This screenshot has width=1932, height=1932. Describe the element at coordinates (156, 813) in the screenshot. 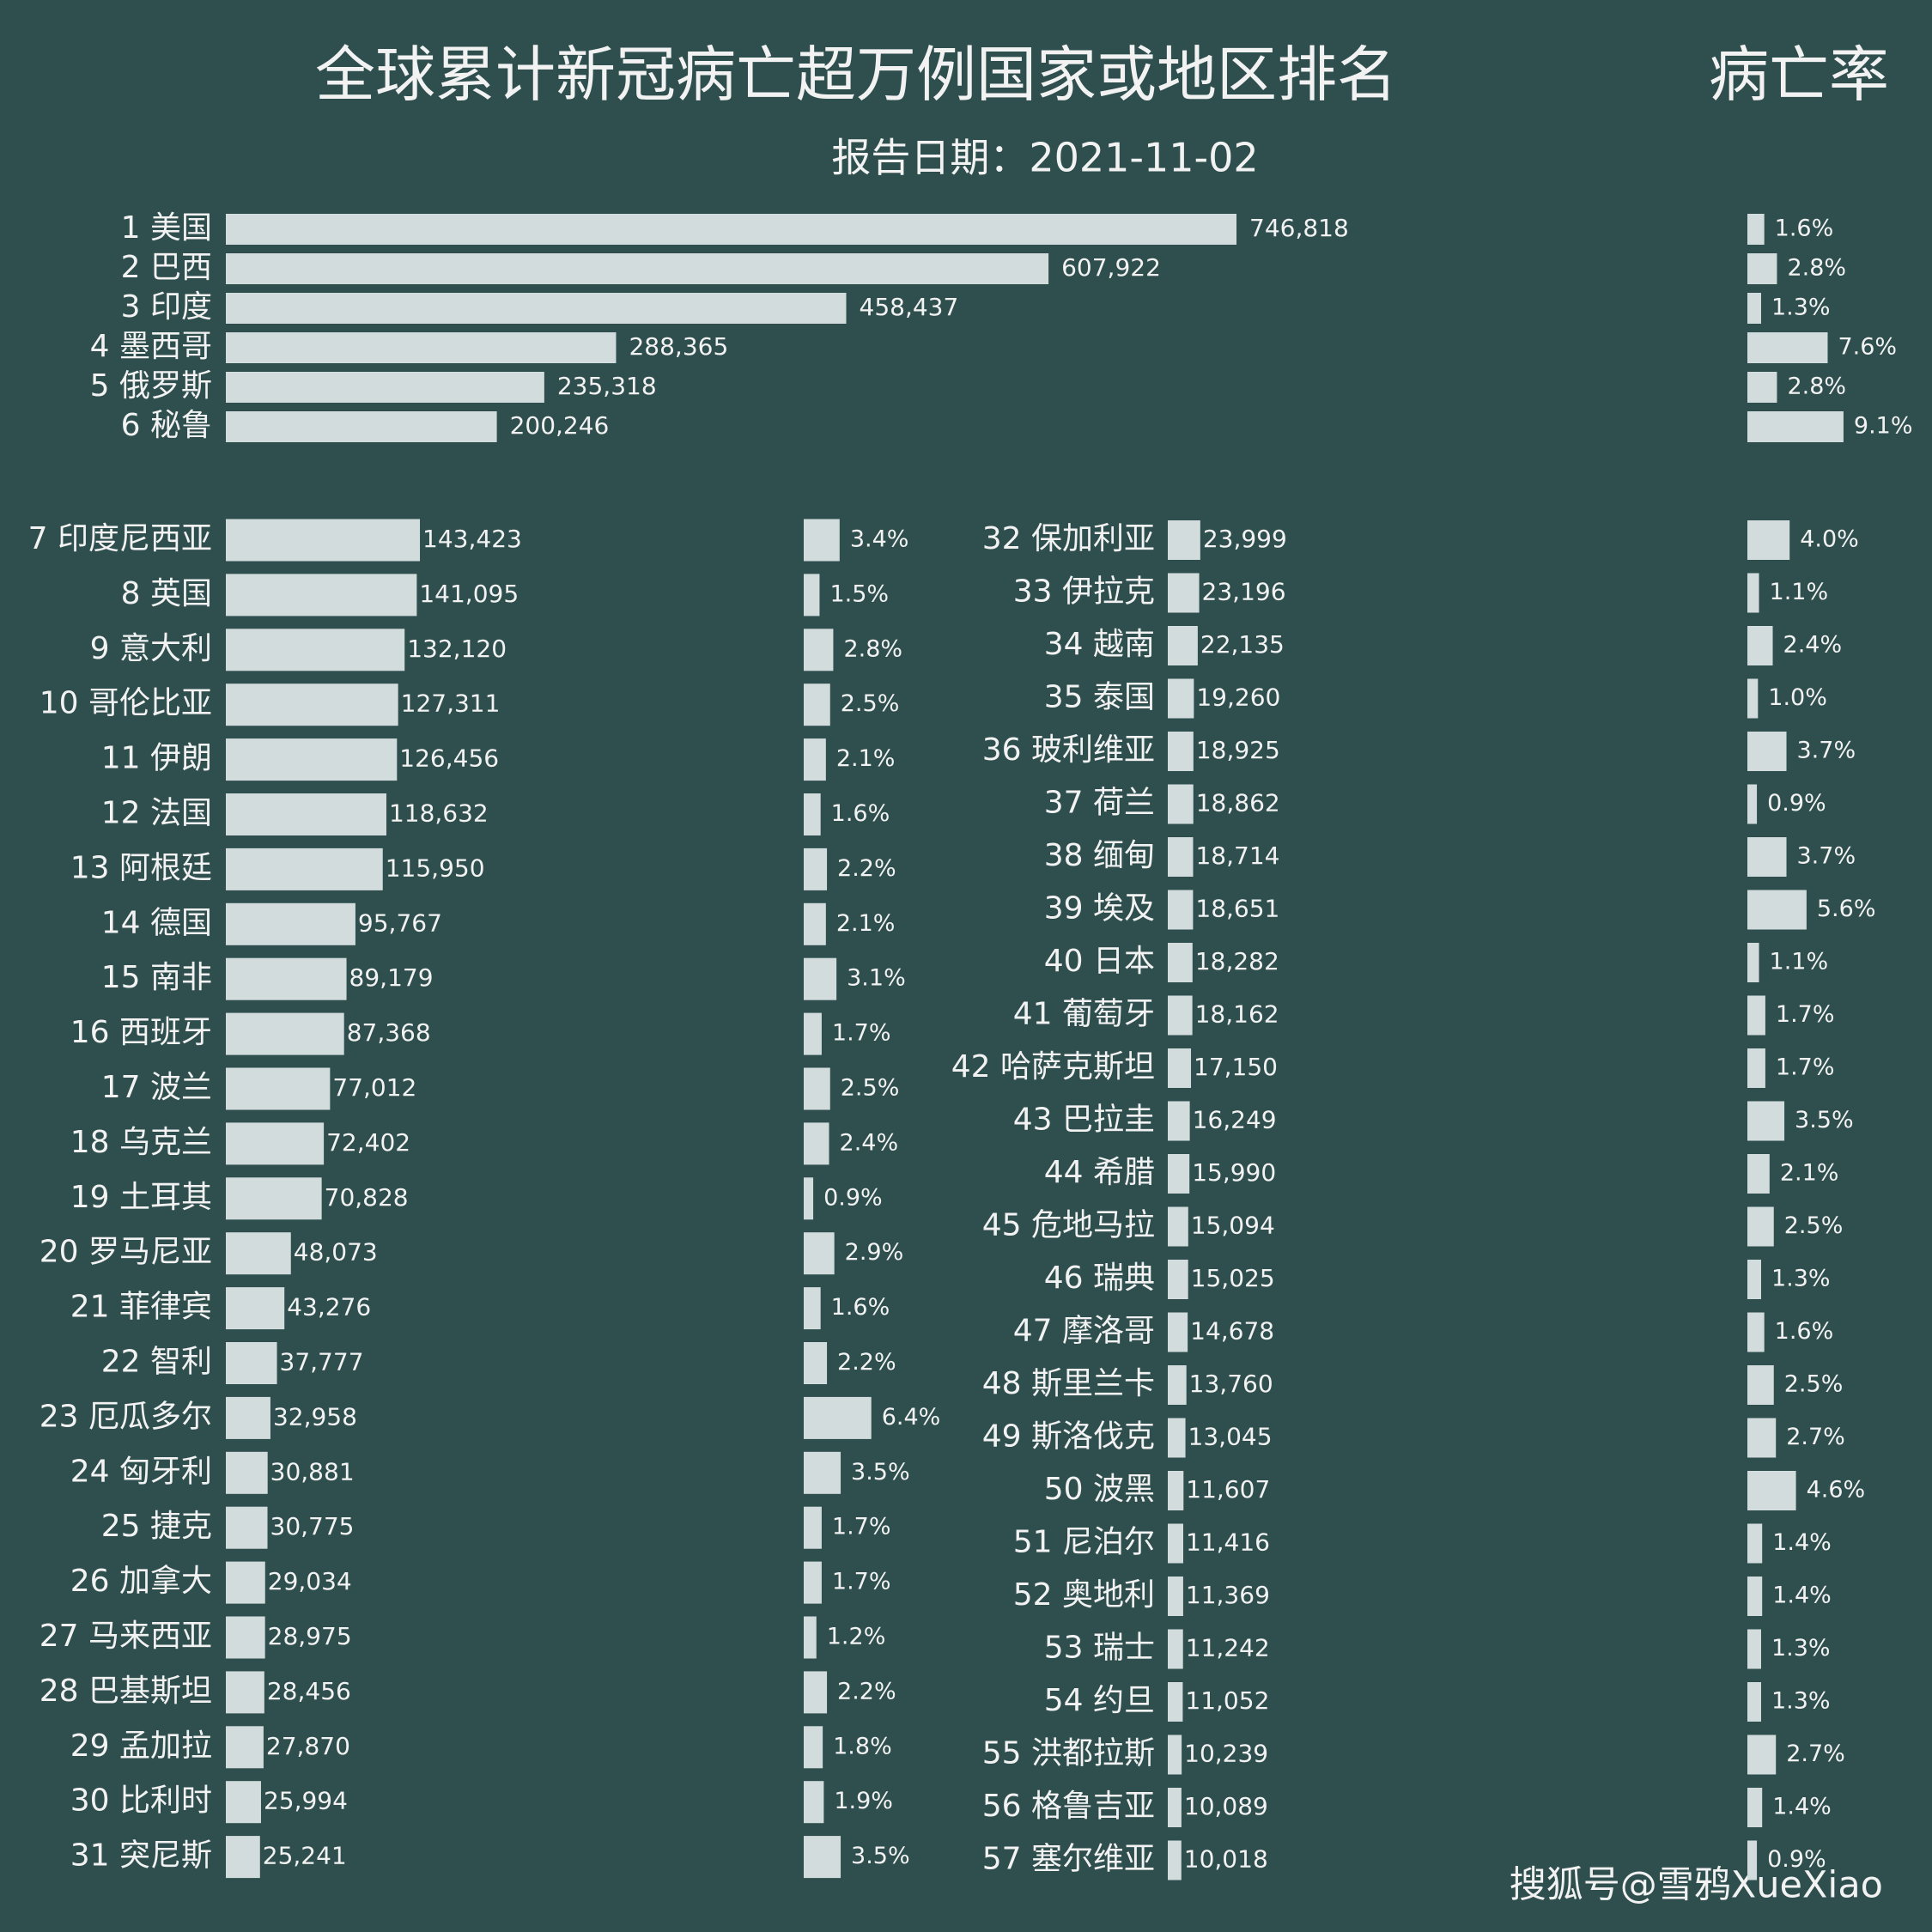

I see `category-label: 12 法国` at that location.